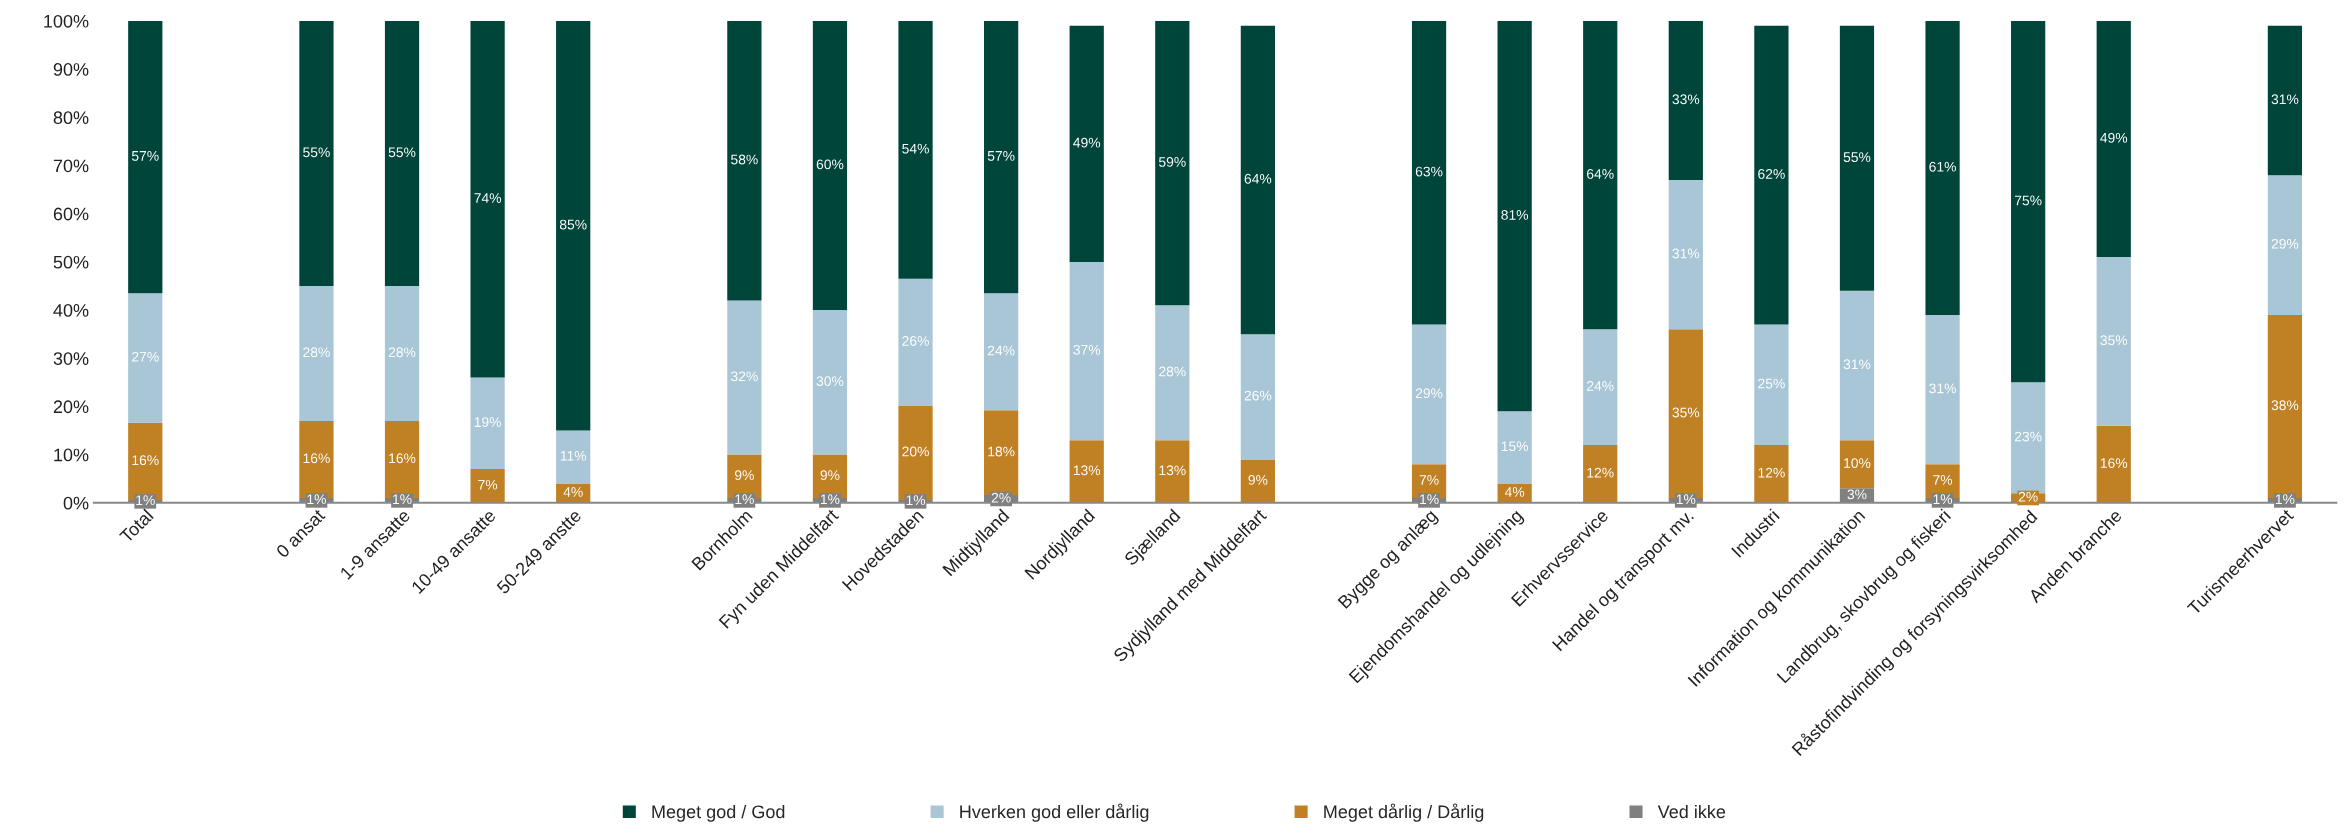 This screenshot has height=838, width=2348. What do you see at coordinates (1515, 446) in the screenshot?
I see `data-label: 15%` at bounding box center [1515, 446].